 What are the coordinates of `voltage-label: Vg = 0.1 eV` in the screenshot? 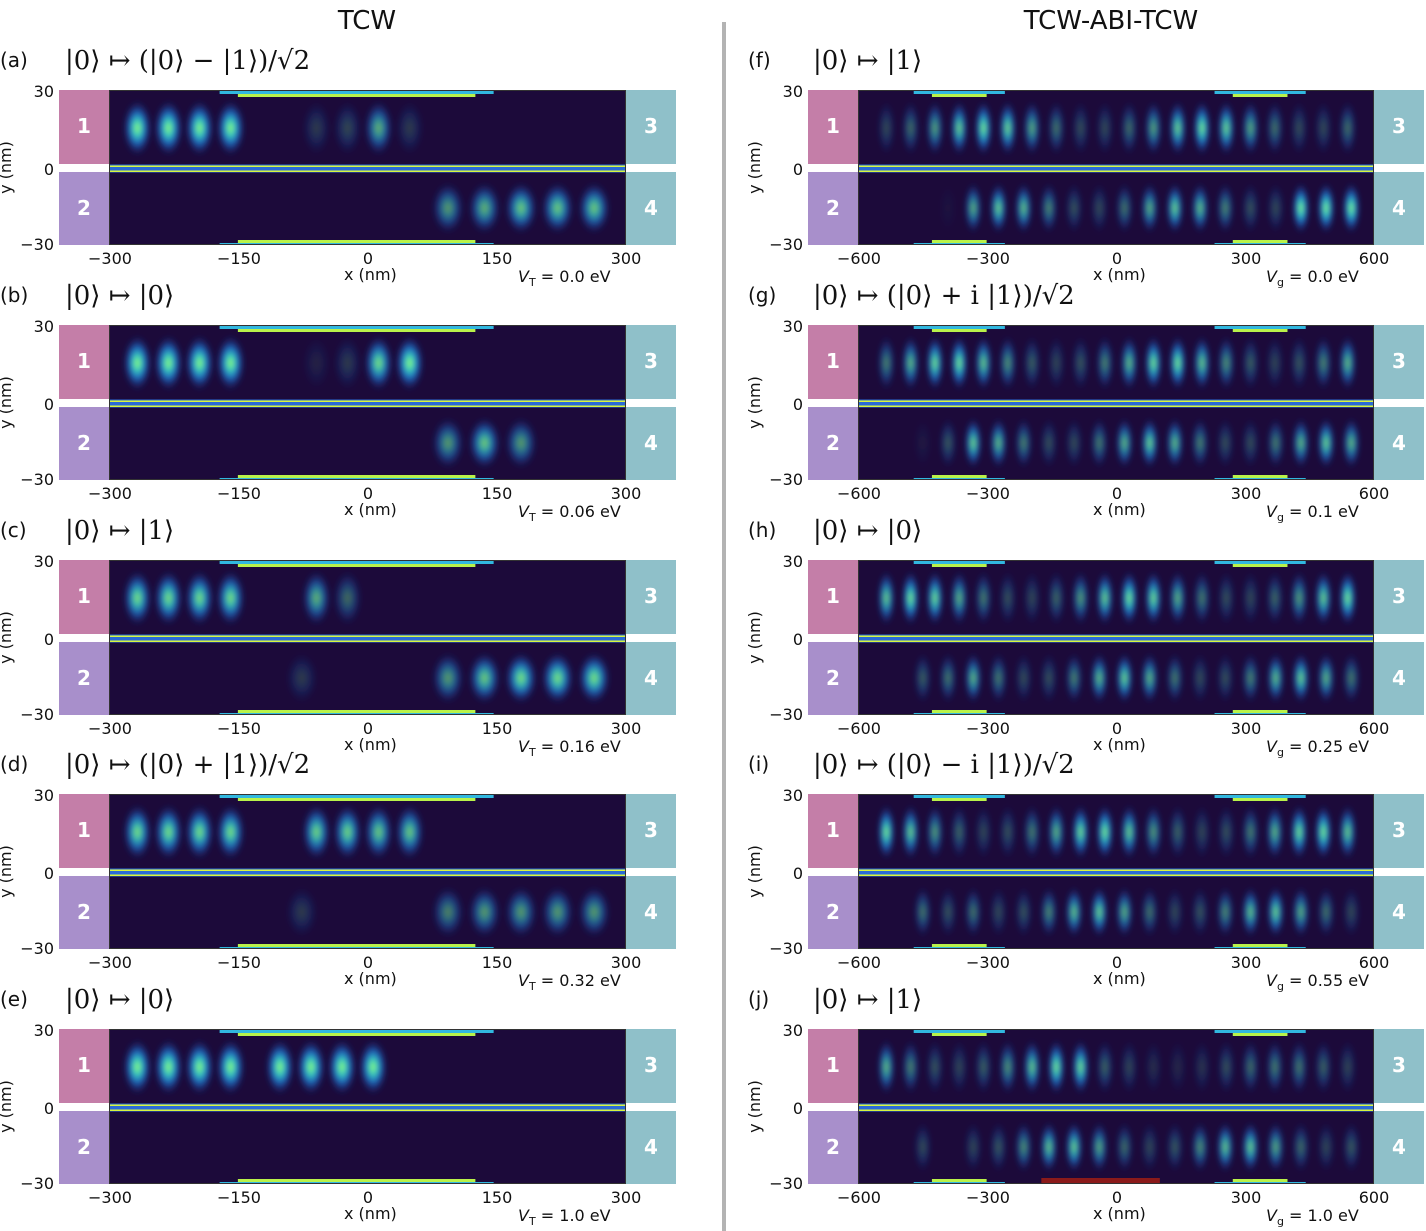 It's located at (1312, 513).